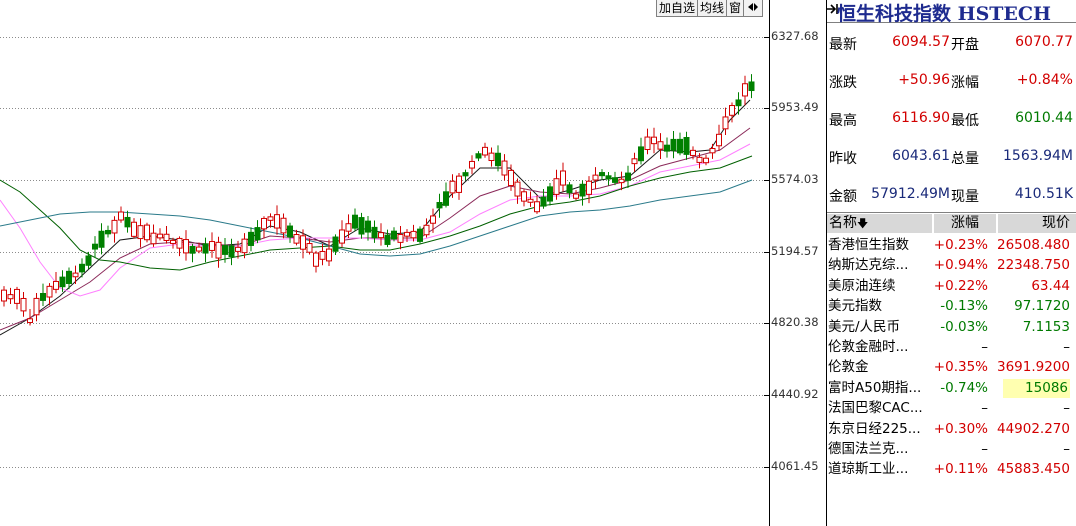 The width and height of the screenshot is (1076, 526). What do you see at coordinates (795, 322) in the screenshot?
I see `price-axis-label: 4820.38` at bounding box center [795, 322].